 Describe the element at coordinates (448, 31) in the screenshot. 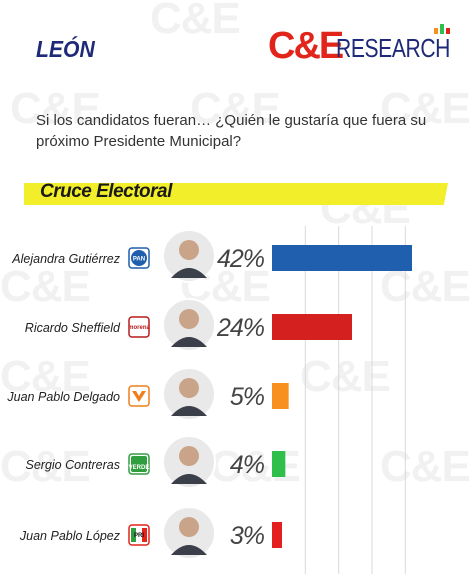

I see `brand-accent-red` at that location.